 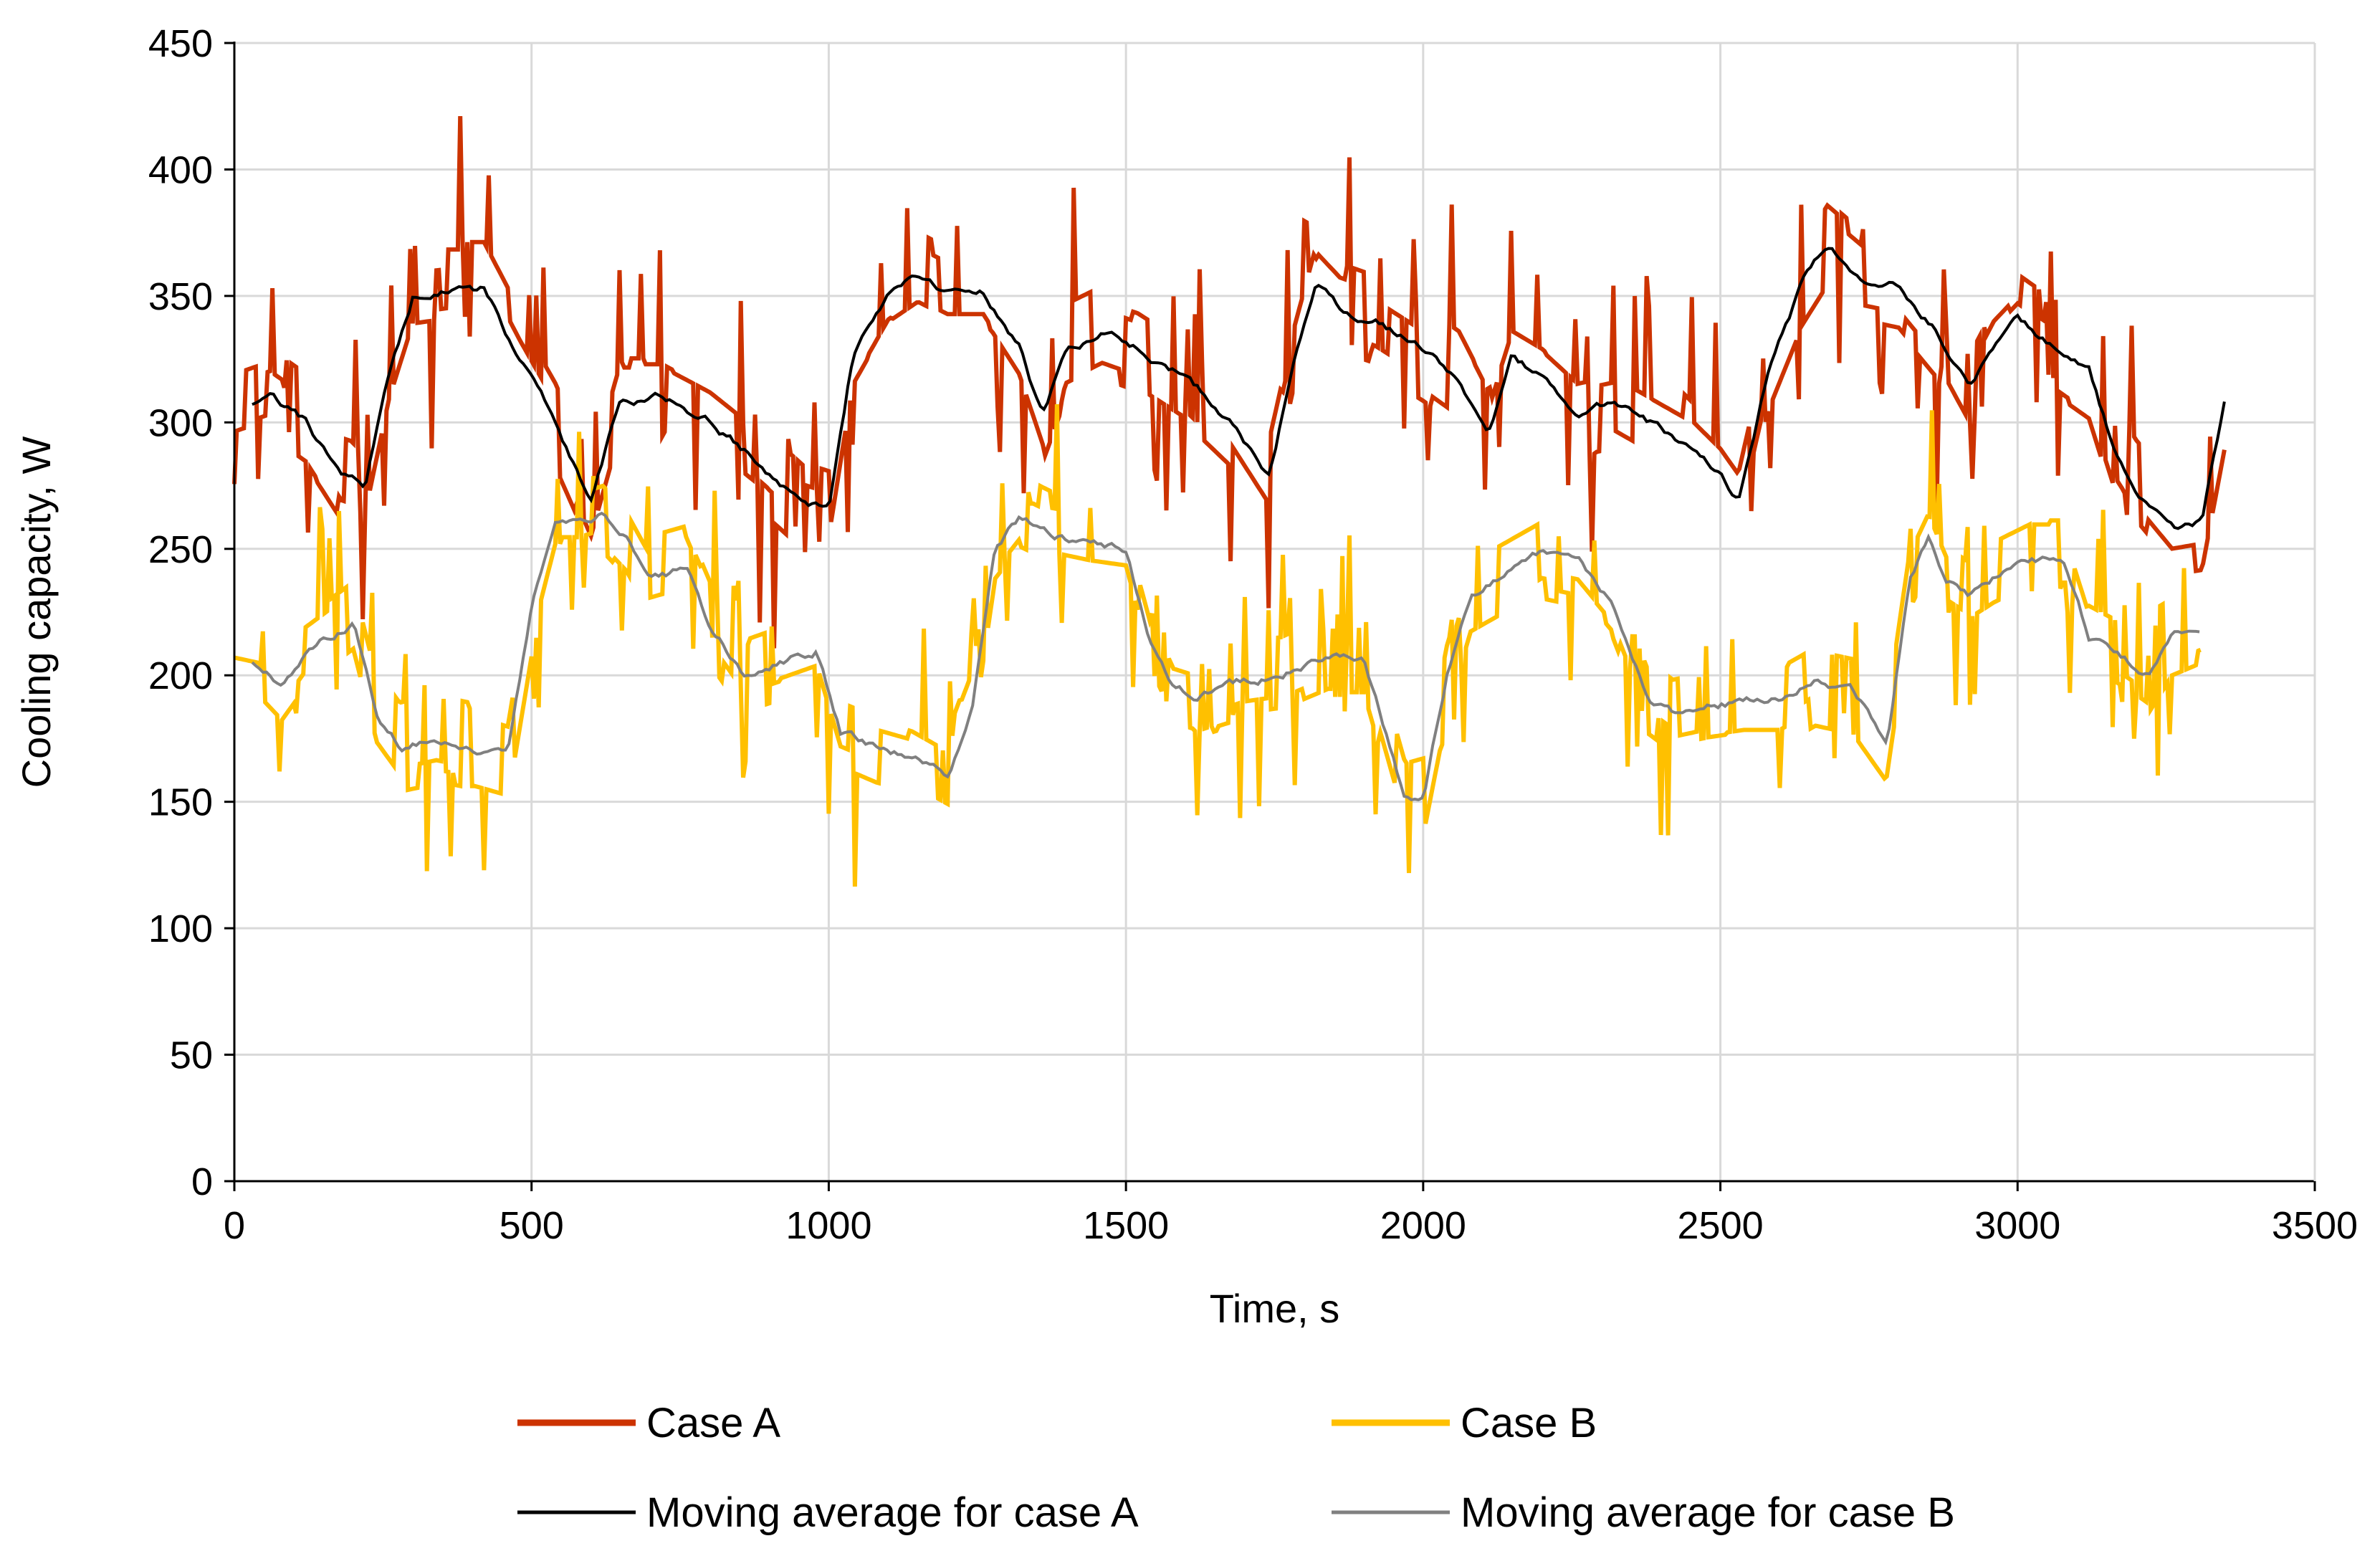 What do you see at coordinates (234, 1225) in the screenshot?
I see `x-tick-label: 0` at bounding box center [234, 1225].